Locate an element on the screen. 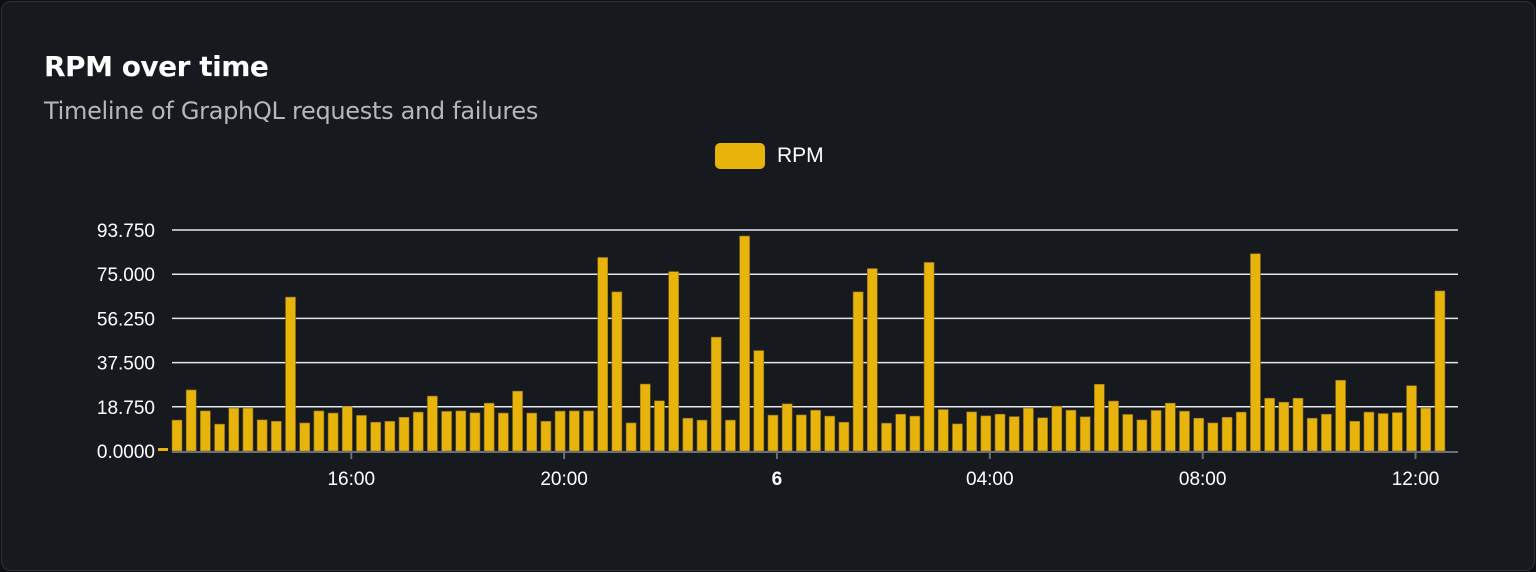 The height and width of the screenshot is (572, 1536). y-tick-label: 18.750 is located at coordinates (126, 408).